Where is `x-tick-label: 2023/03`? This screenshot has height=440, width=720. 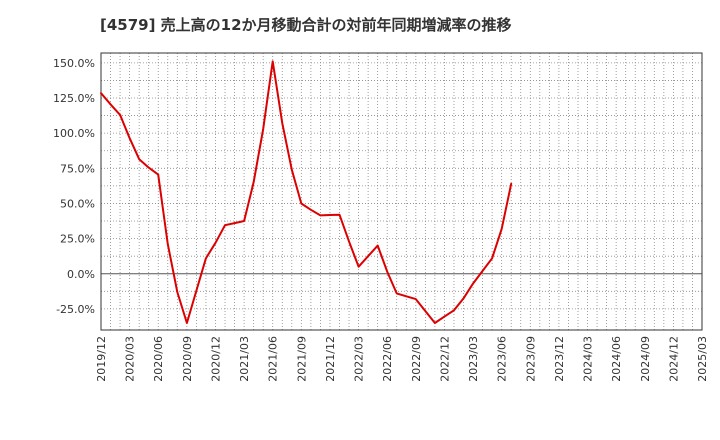 x-tick-label: 2023/03 is located at coordinates (473, 359).